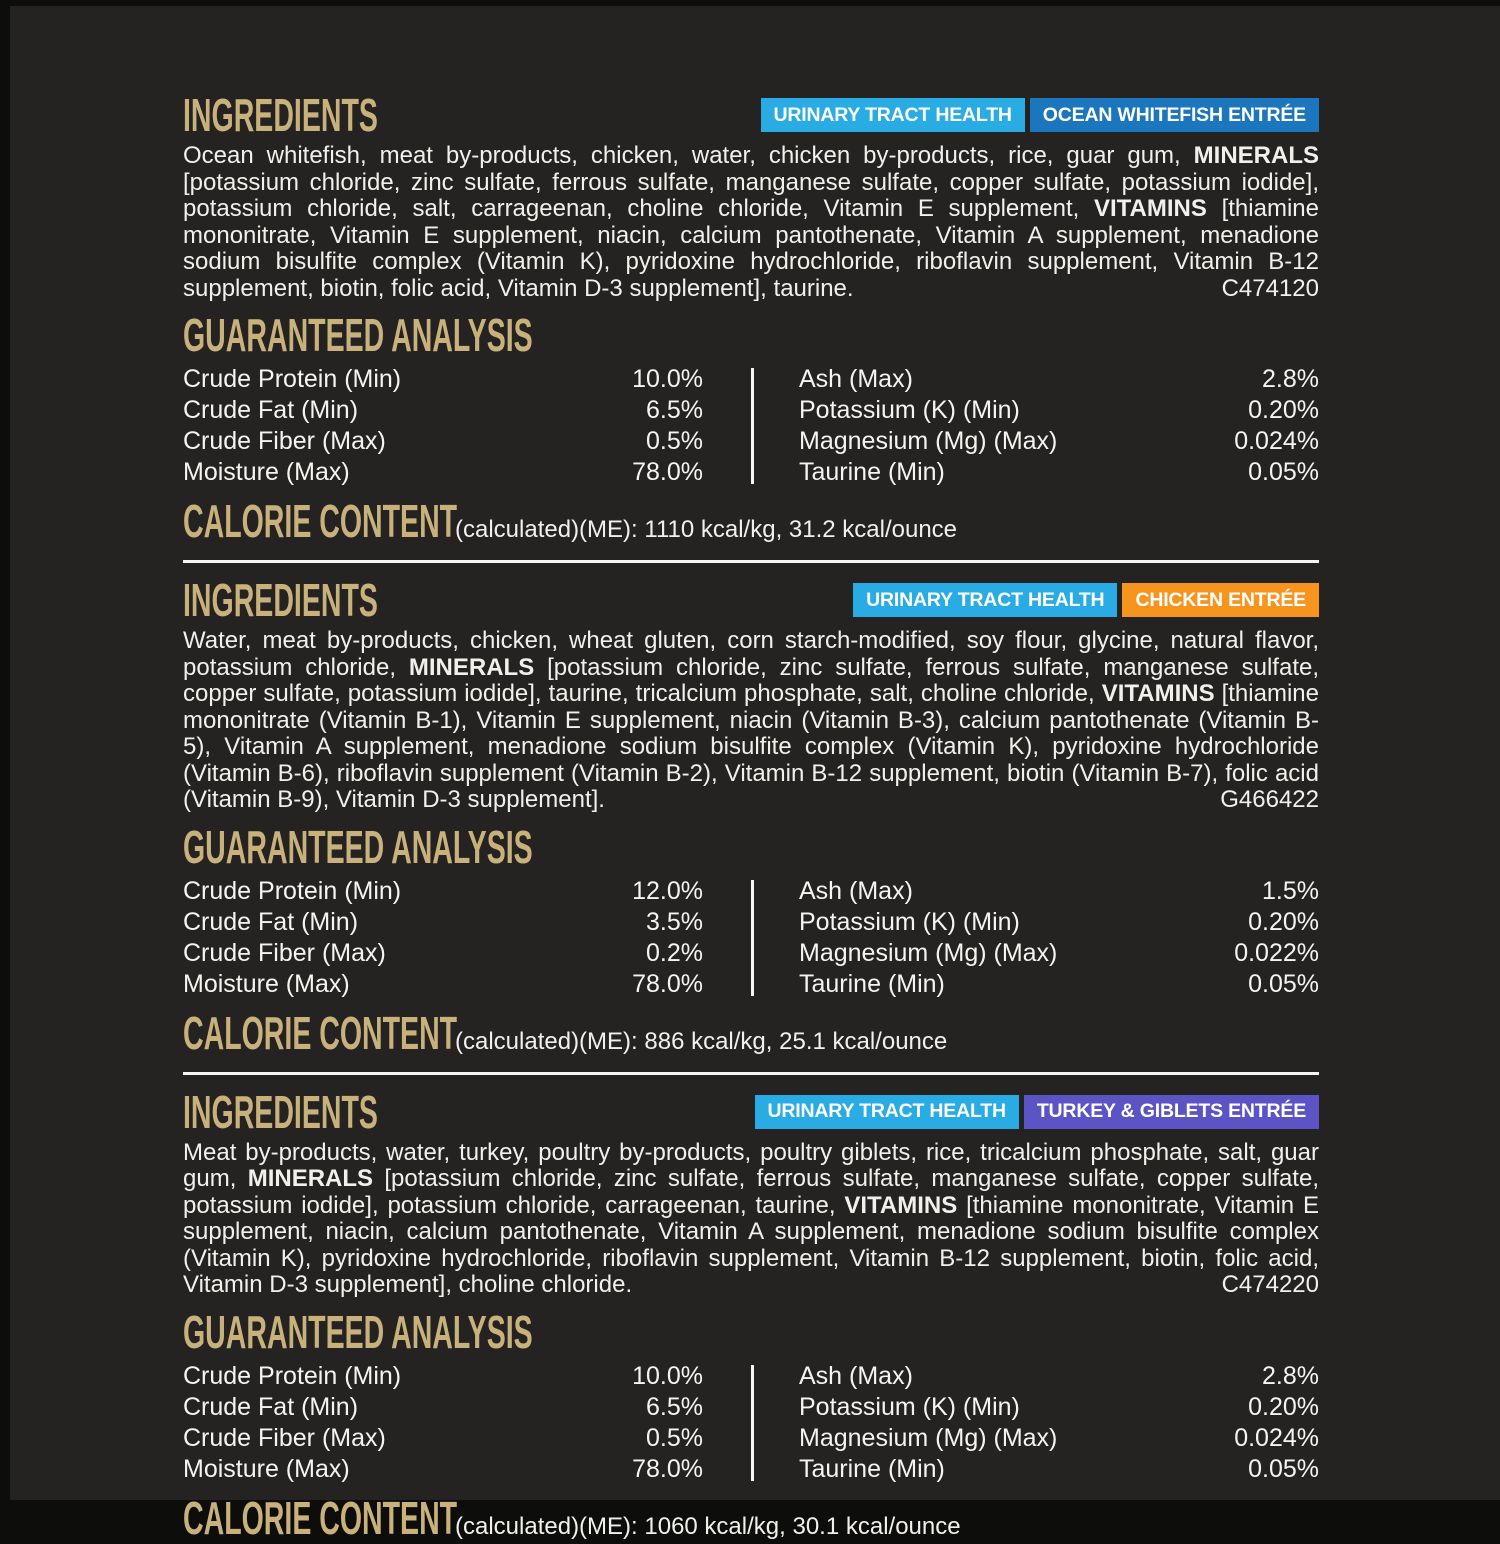  I want to click on analysis-row: Crude Fat (Min) 3.5%, so click(443, 922).